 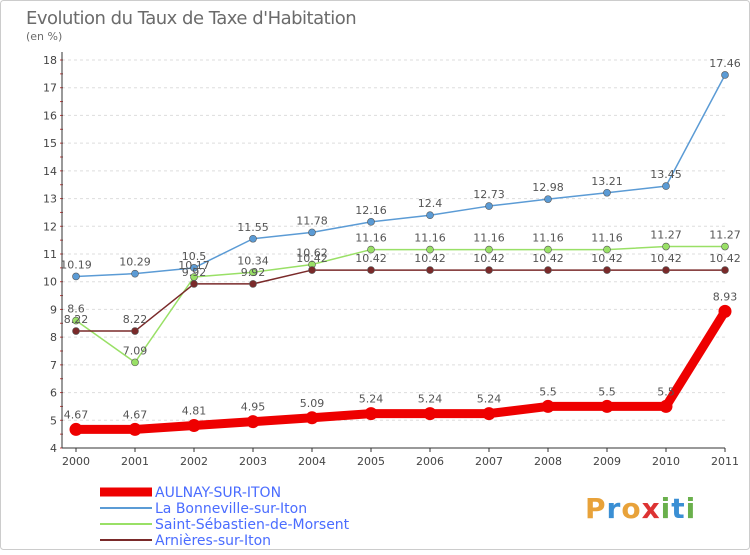 I want to click on data-label: 10.17, so click(x=194, y=265).